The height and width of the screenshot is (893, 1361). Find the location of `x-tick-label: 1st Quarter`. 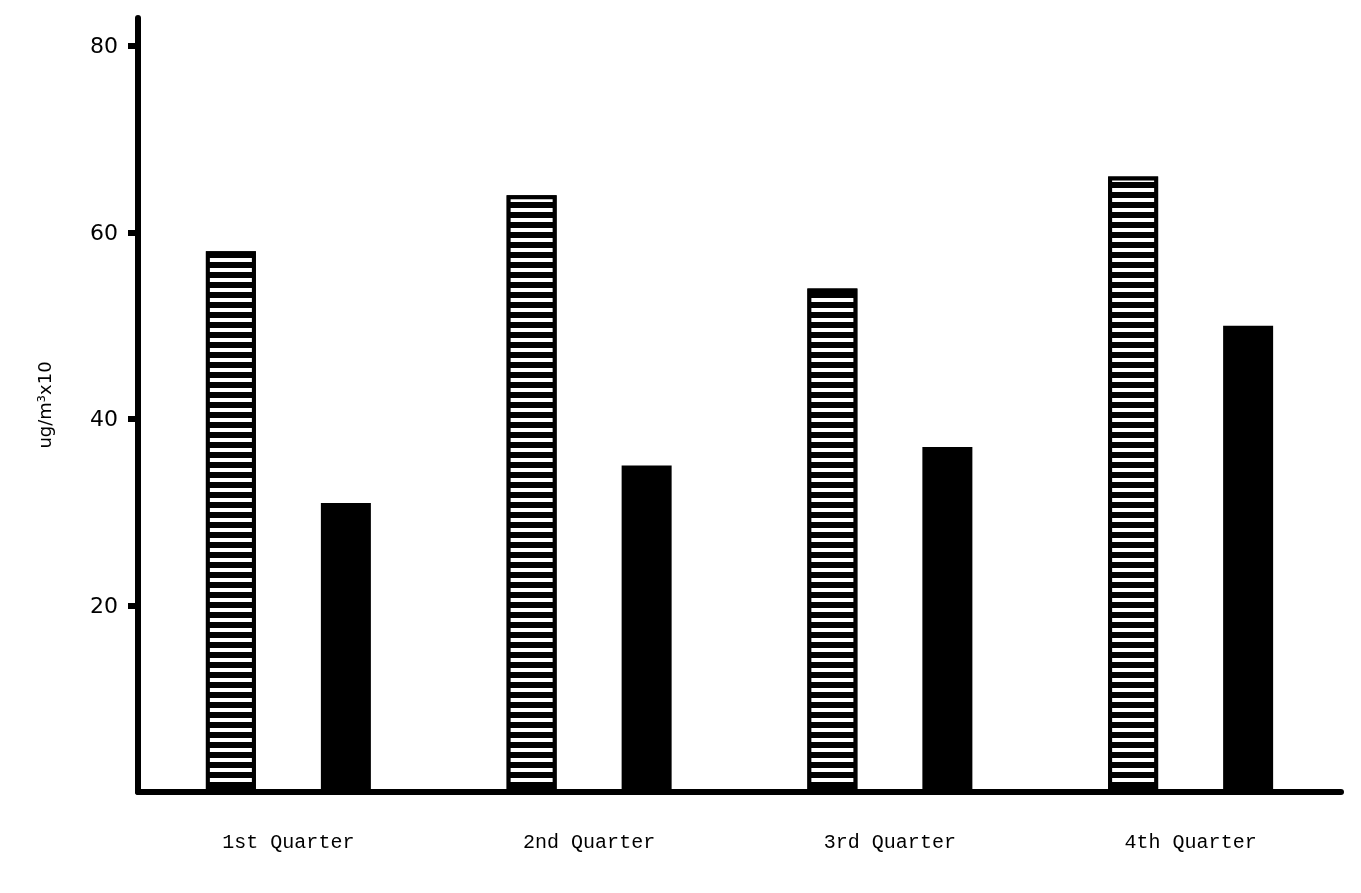

x-tick-label: 1st Quarter is located at coordinates (288, 842).